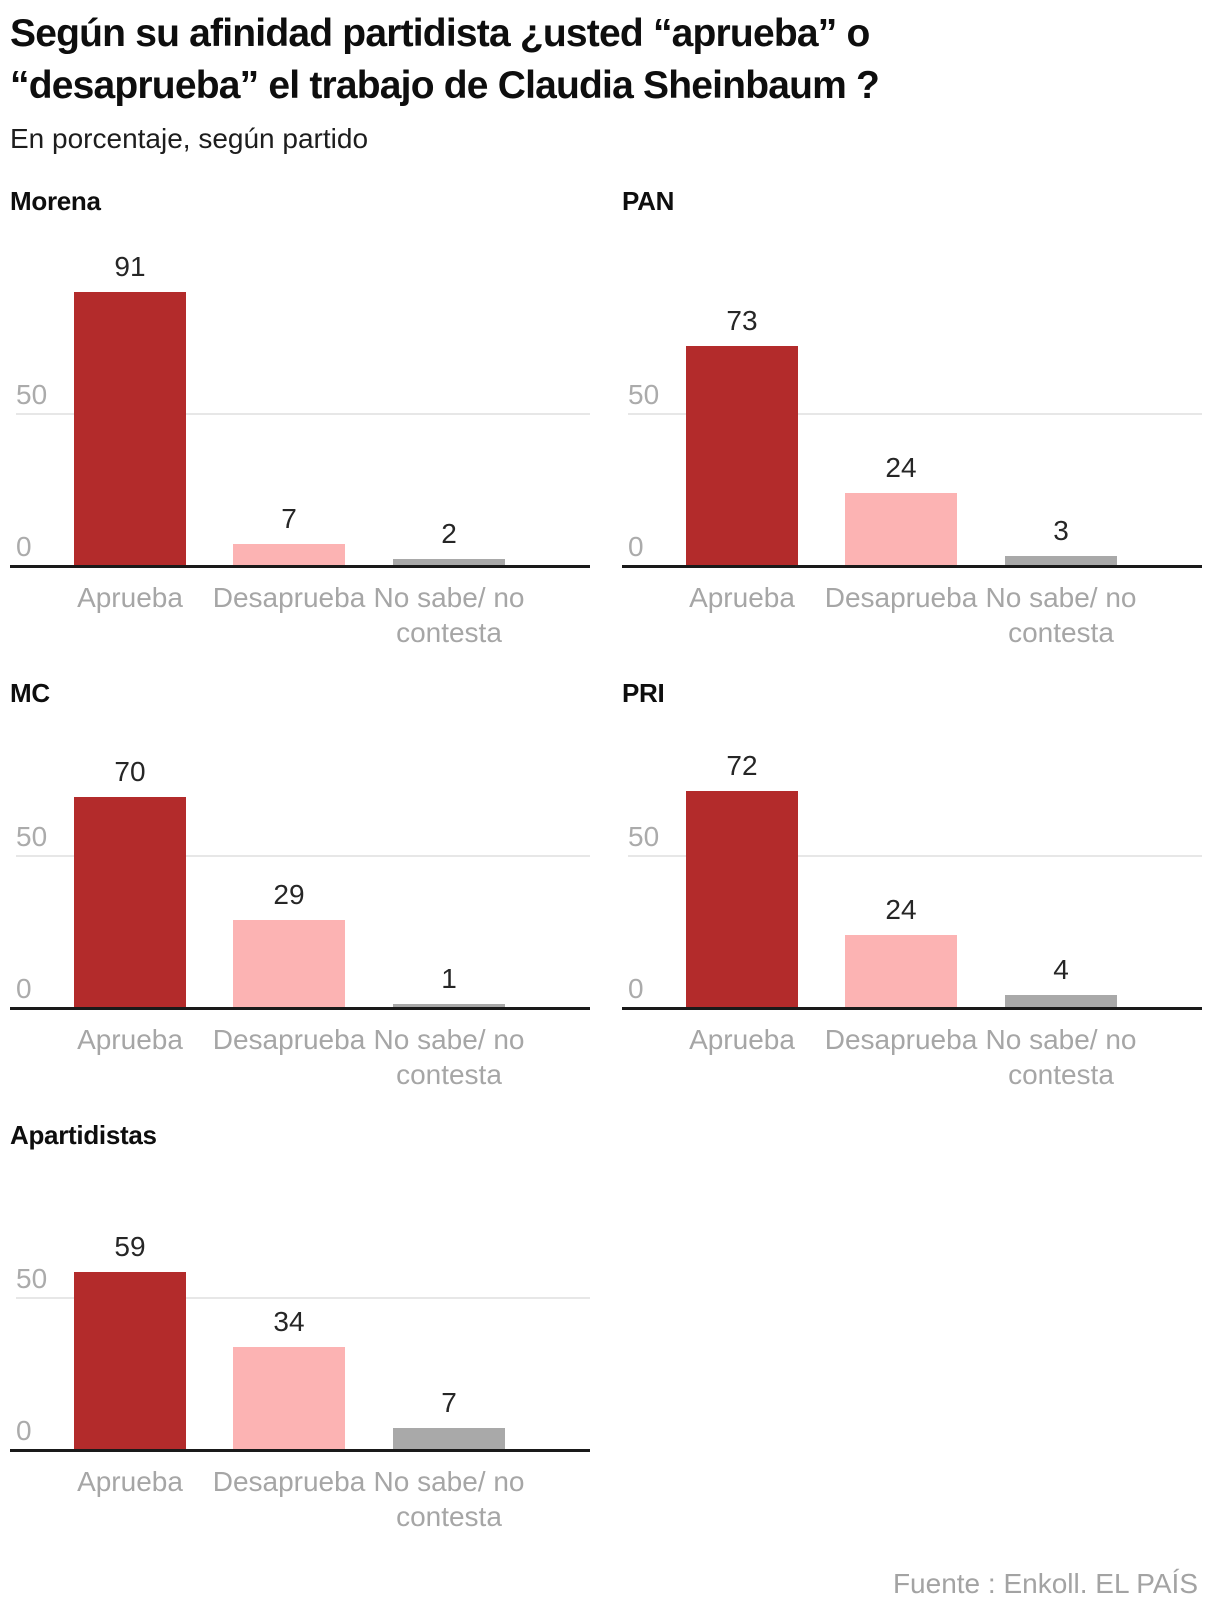 Image resolution: width=1220 pixels, height=1608 pixels. I want to click on chart-panel-title: Morena, so click(55, 201).